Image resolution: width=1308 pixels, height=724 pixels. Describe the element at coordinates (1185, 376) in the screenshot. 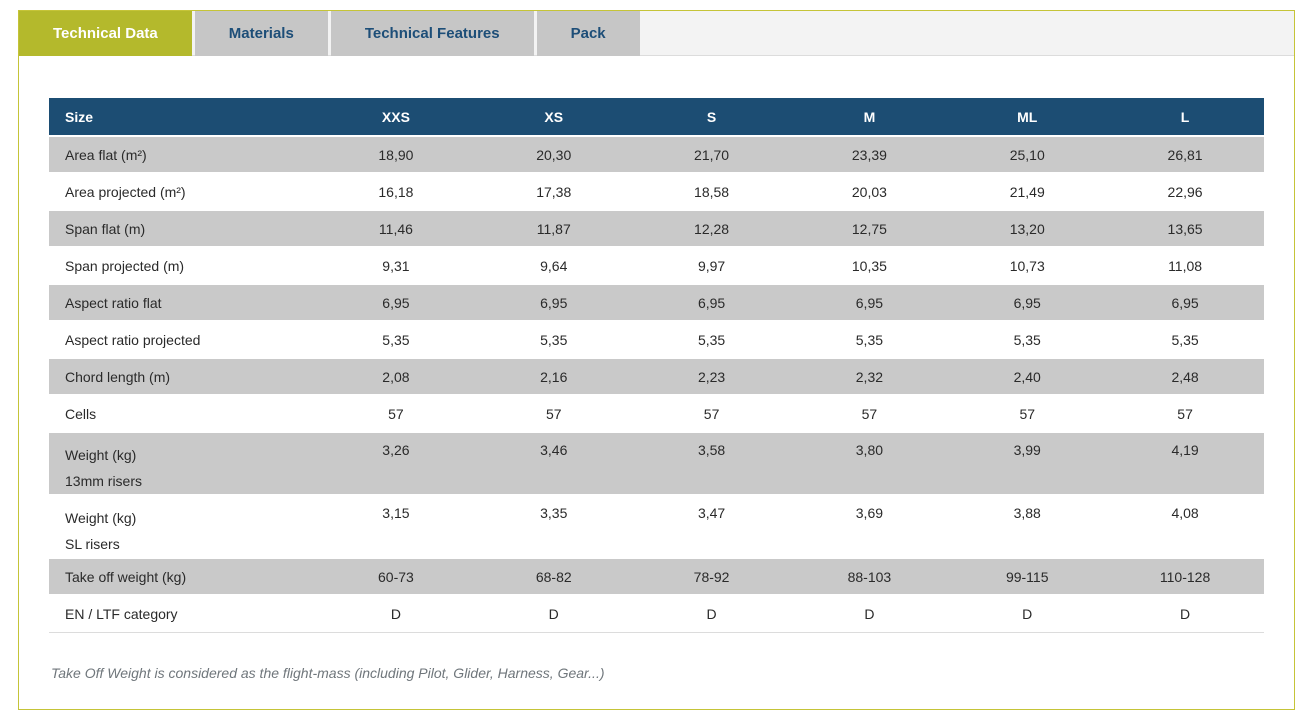

I see `table-cell: 2,48` at that location.